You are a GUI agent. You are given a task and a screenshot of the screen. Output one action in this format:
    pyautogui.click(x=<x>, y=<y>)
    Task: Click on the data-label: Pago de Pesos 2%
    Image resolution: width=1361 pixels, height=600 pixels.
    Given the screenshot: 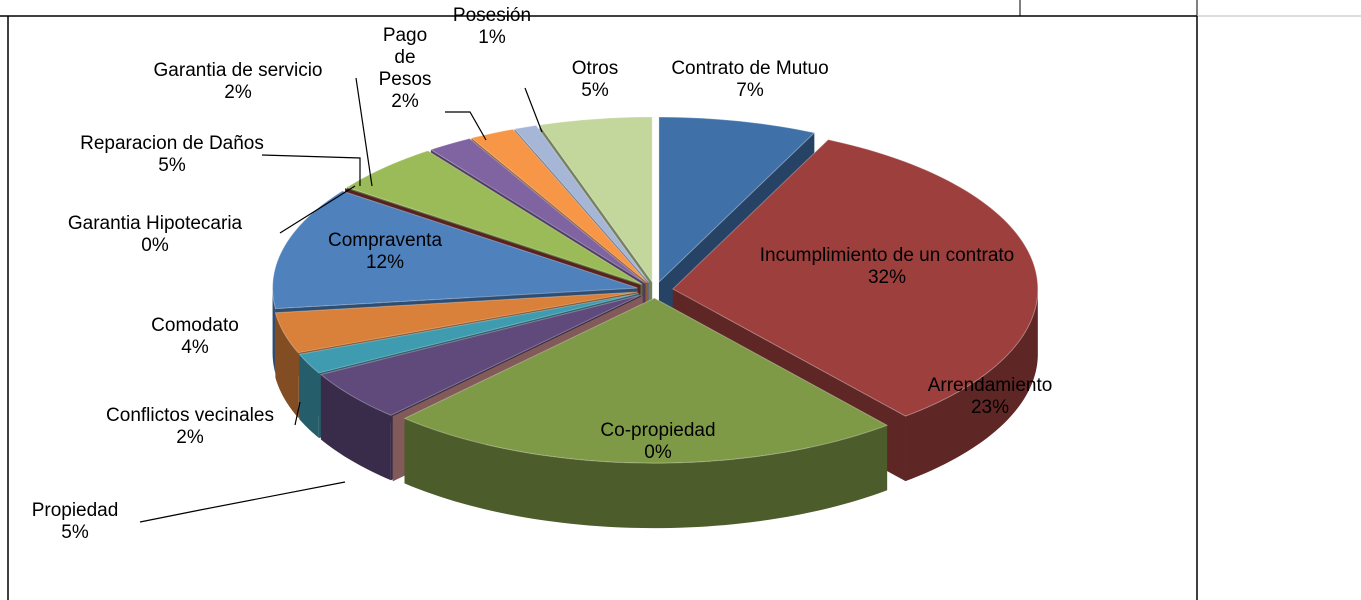 What is the action you would take?
    pyautogui.click(x=405, y=69)
    